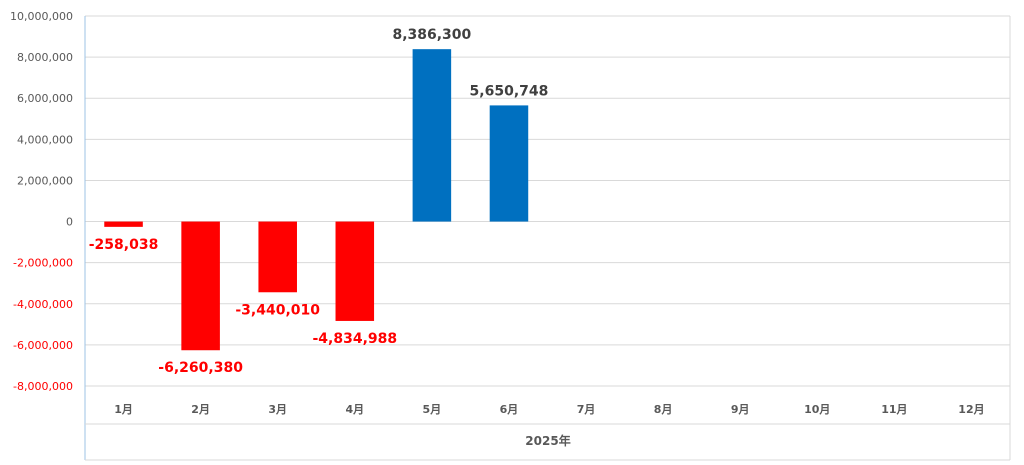 The height and width of the screenshot is (465, 1024). I want to click on x-tick-label: 9月, so click(740, 409).